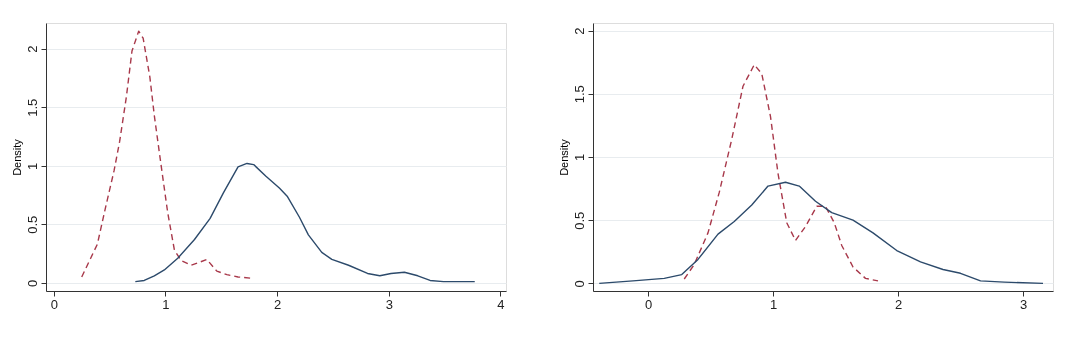 This screenshot has width=1080, height=339. Describe the element at coordinates (501, 304) in the screenshot. I see `x-tick-label: 4` at that location.